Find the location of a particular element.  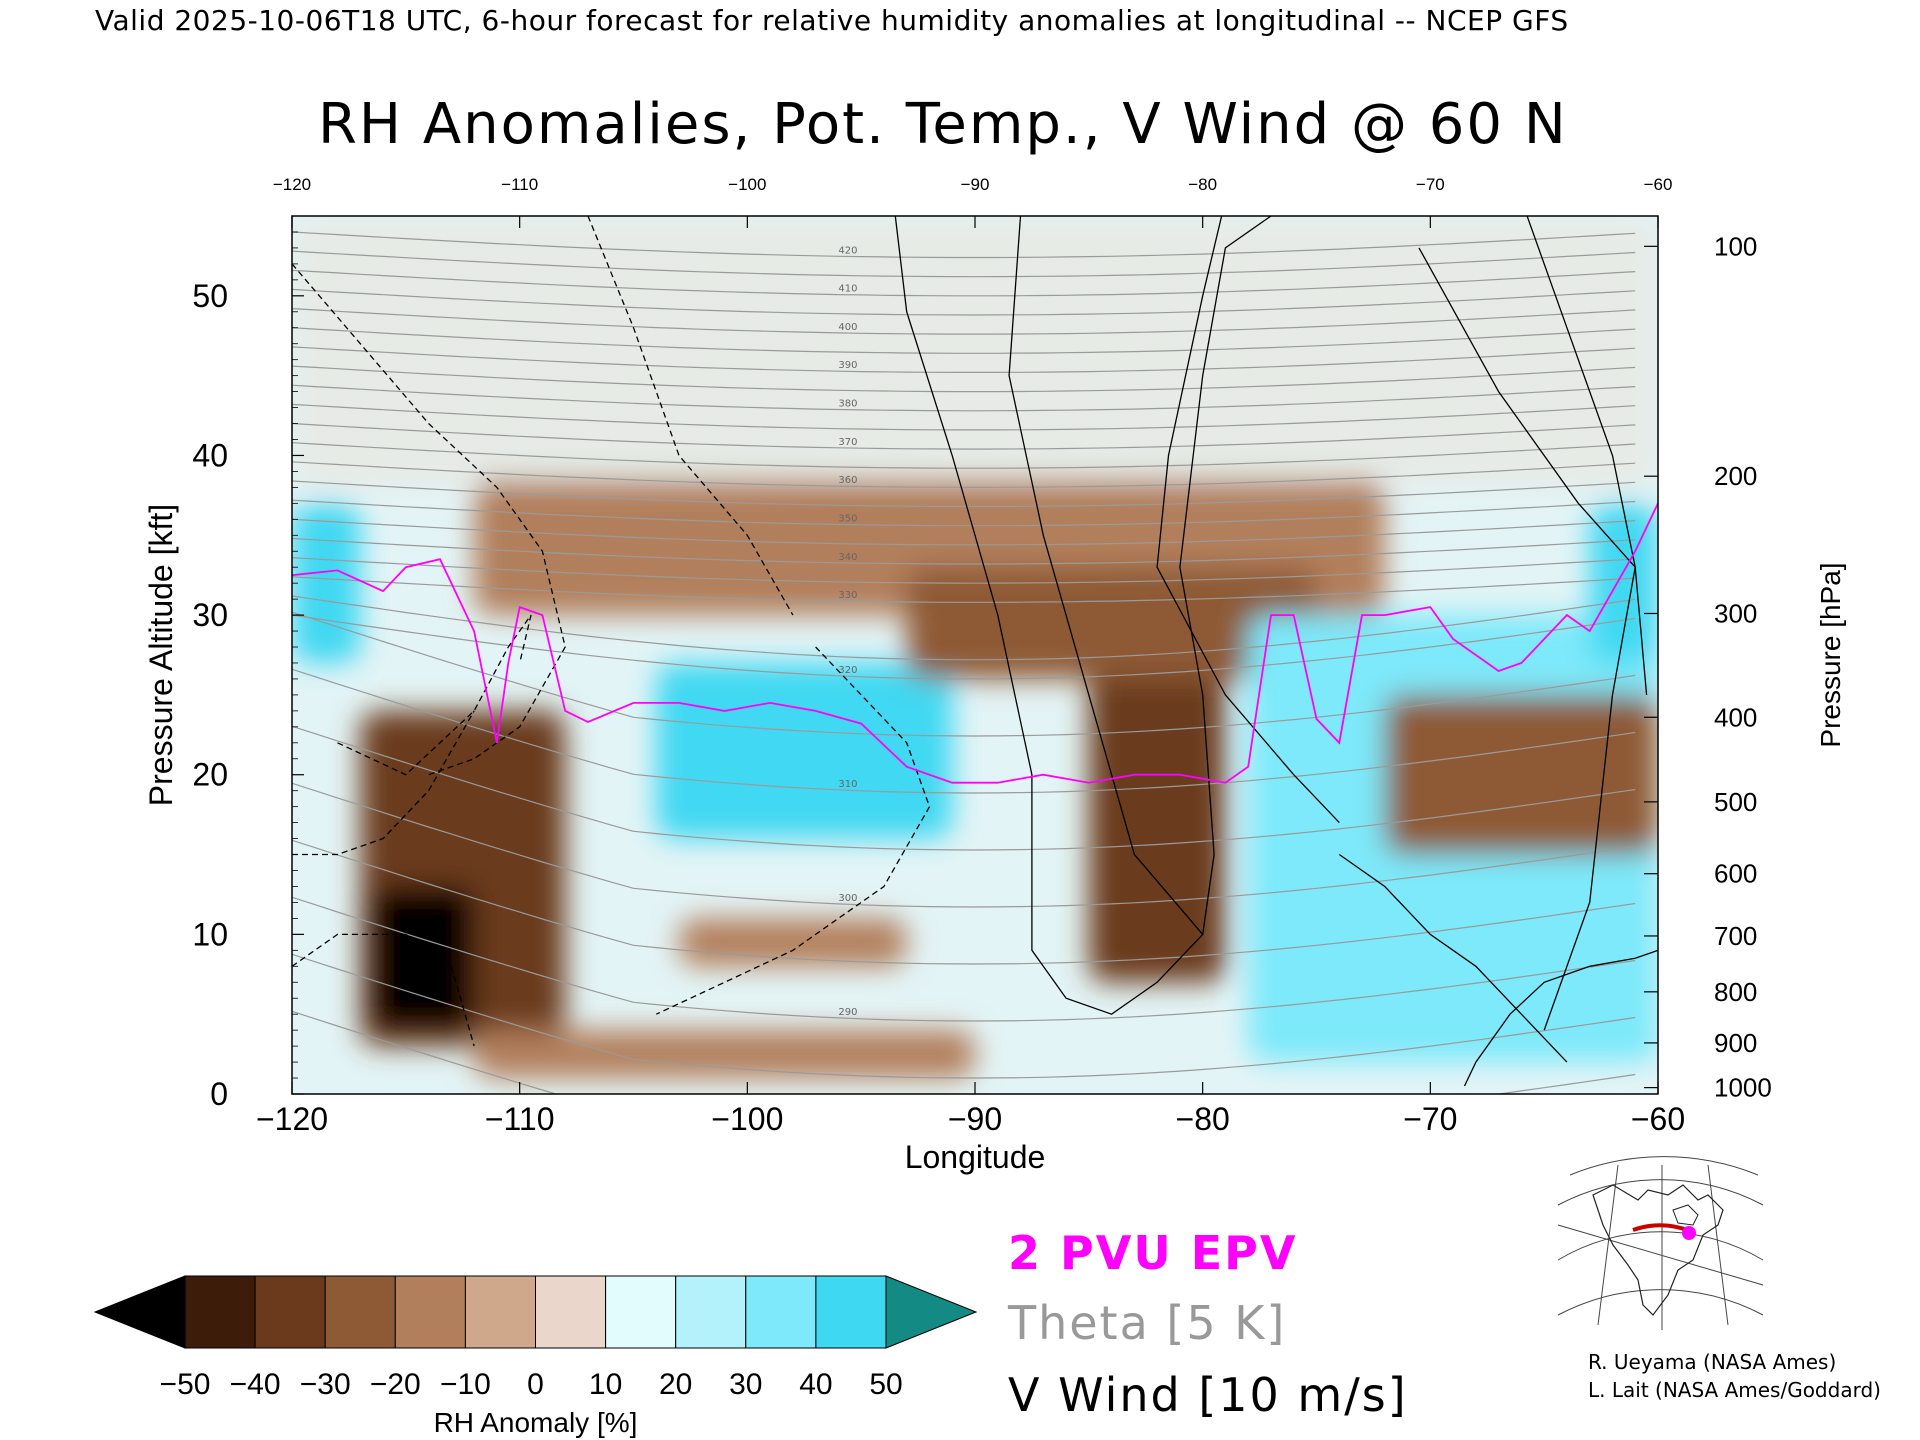

colorbar-tick-3: −20 is located at coordinates (395, 1384).